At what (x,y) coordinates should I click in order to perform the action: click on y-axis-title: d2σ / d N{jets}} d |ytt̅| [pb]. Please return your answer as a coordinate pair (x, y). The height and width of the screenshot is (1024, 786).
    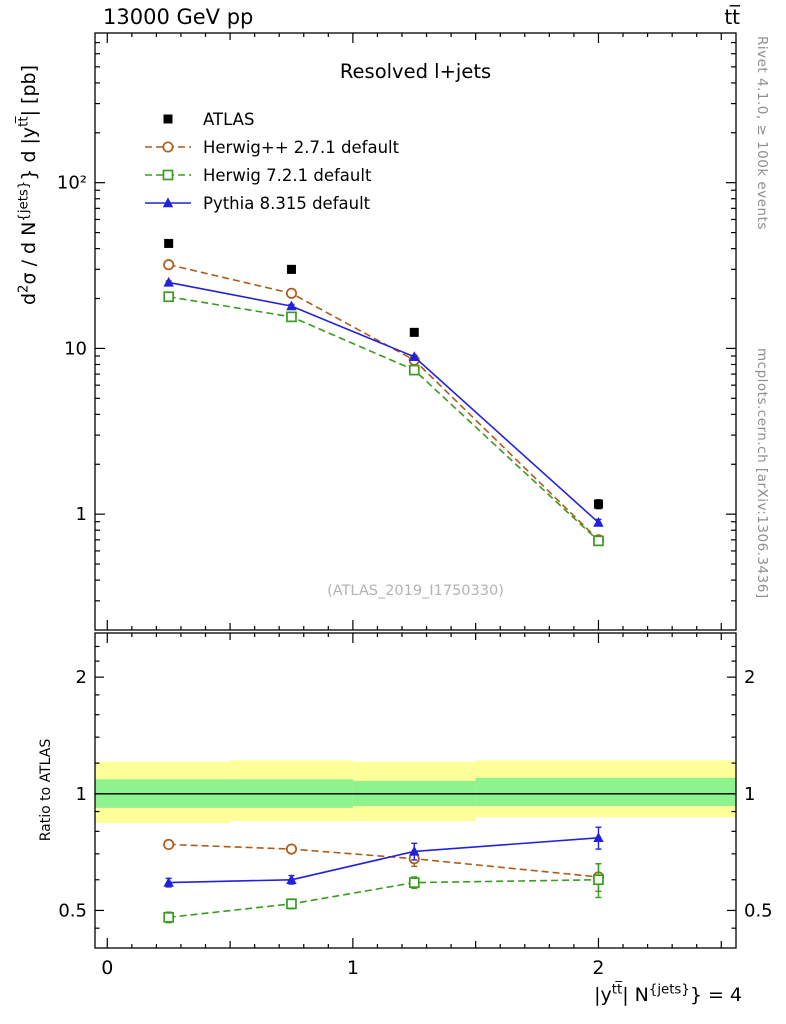
    Looking at the image, I should click on (28, 185).